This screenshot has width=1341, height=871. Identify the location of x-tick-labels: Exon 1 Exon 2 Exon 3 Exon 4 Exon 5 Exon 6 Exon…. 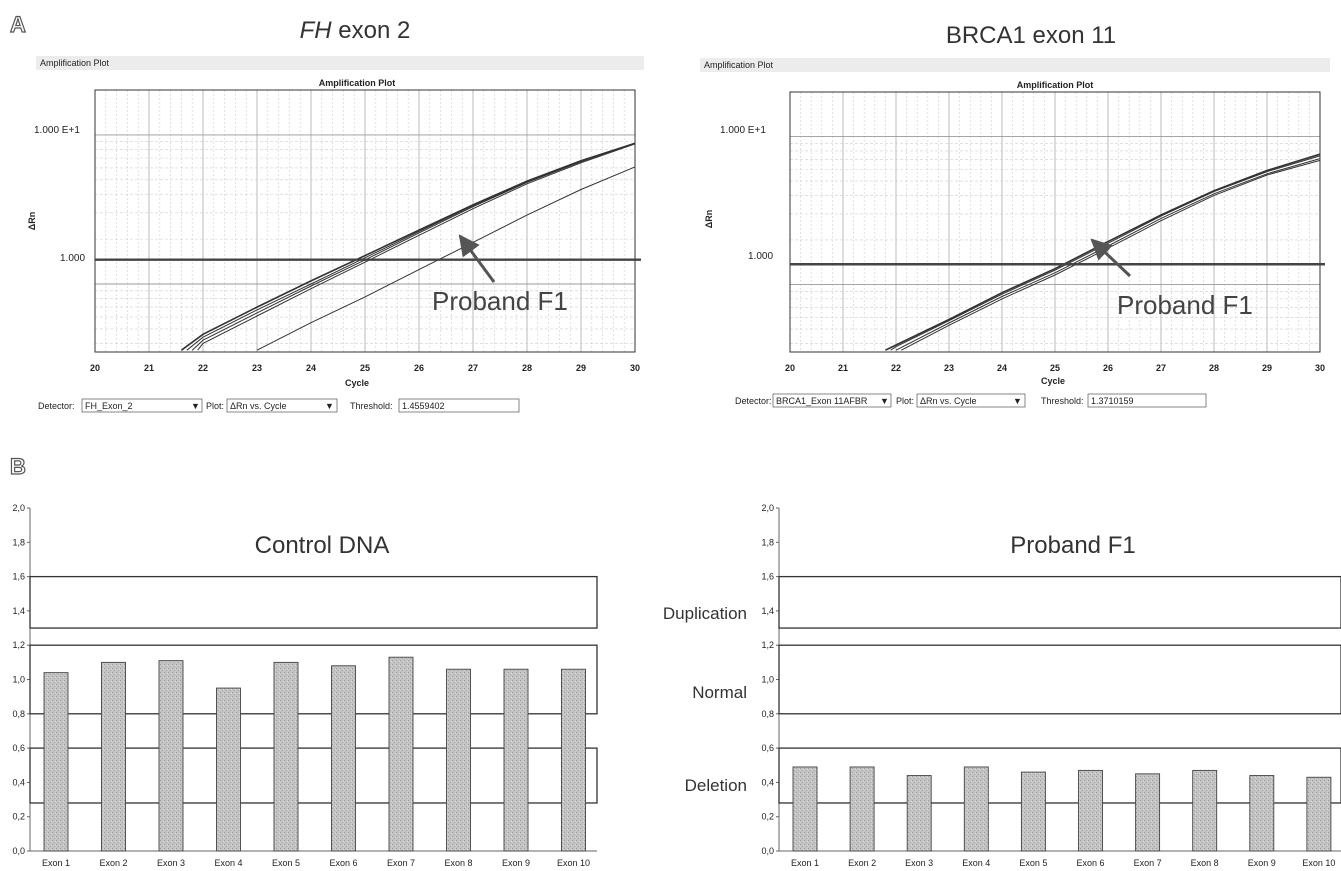
(316, 863).